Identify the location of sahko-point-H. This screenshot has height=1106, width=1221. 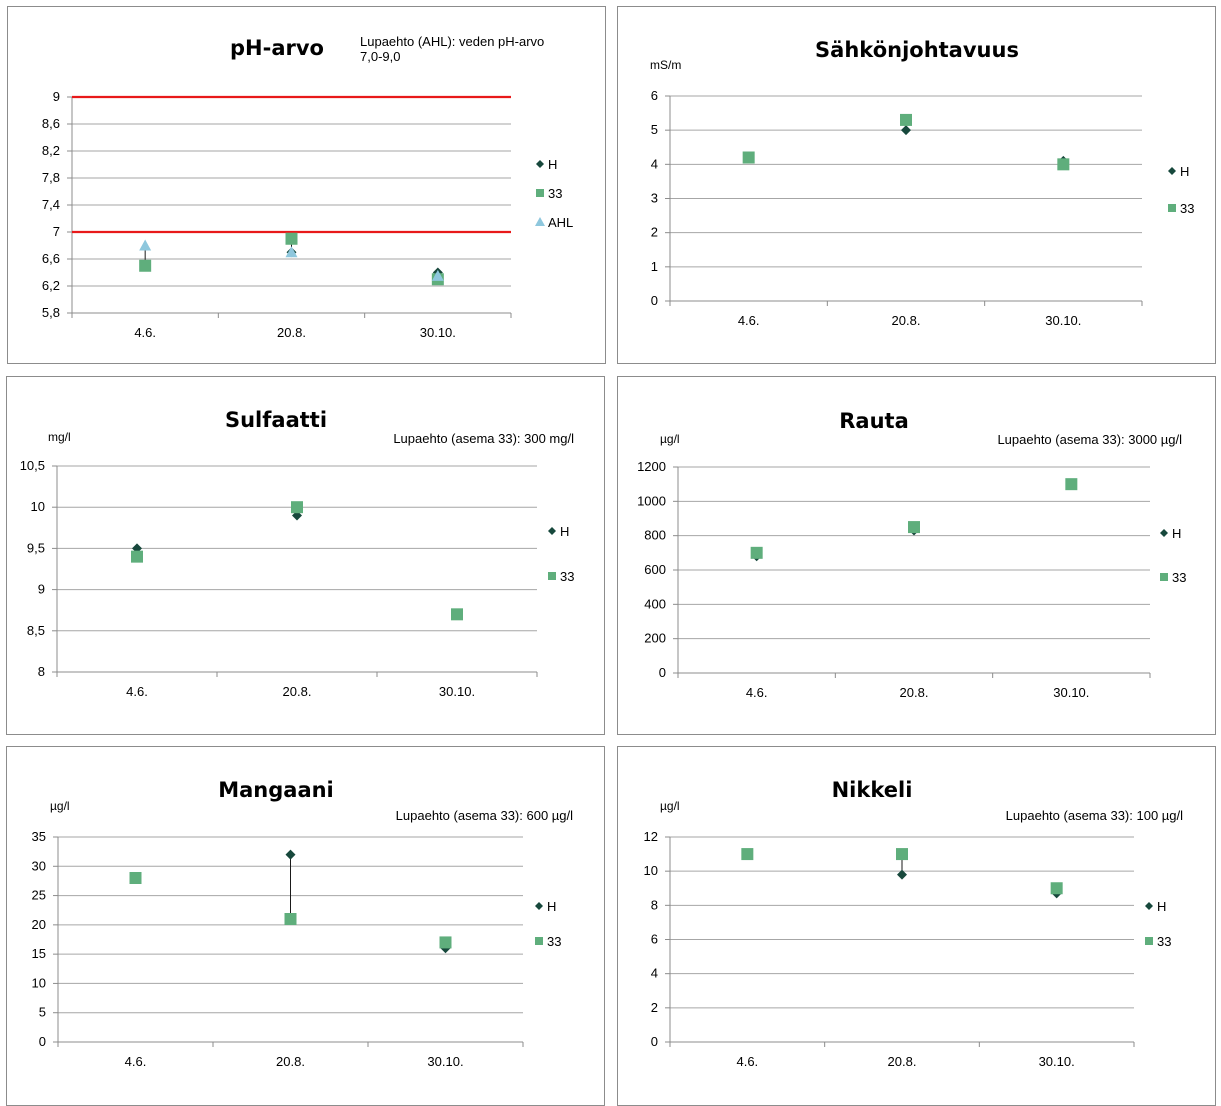
(906, 130).